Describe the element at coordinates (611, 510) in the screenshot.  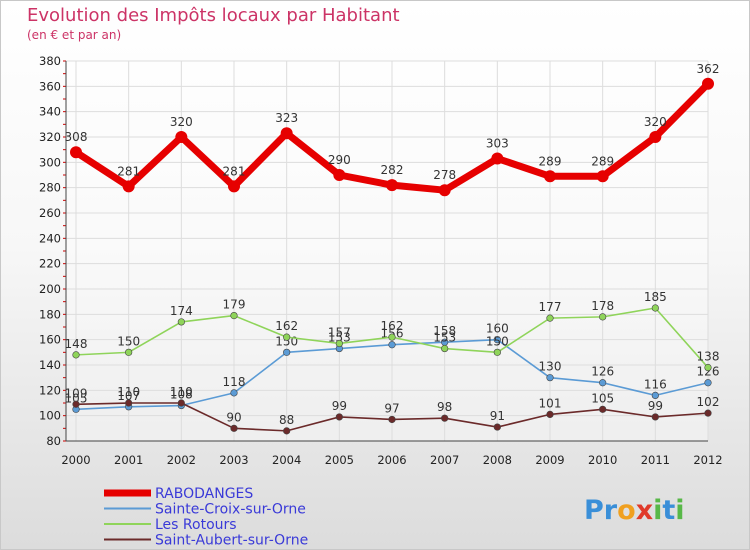
I see `brand-letter: r` at that location.